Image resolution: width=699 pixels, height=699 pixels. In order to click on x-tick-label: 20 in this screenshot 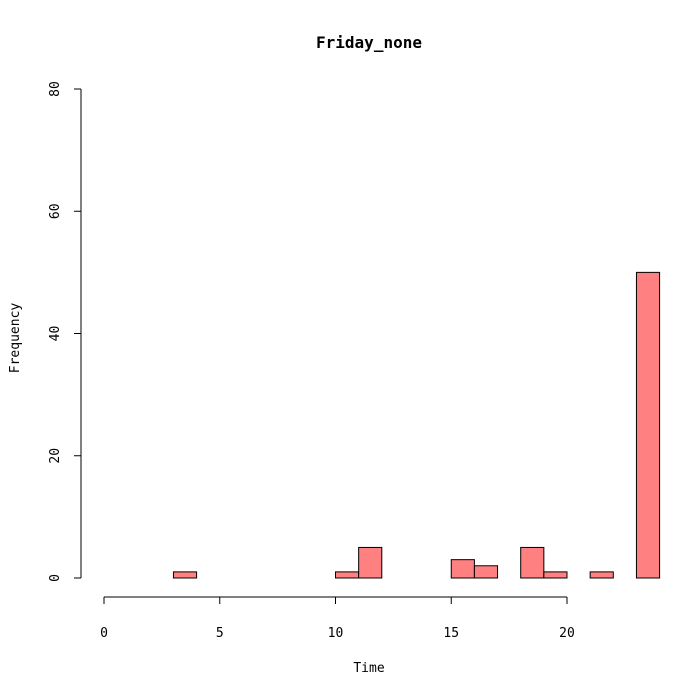, I will do `click(567, 633)`.